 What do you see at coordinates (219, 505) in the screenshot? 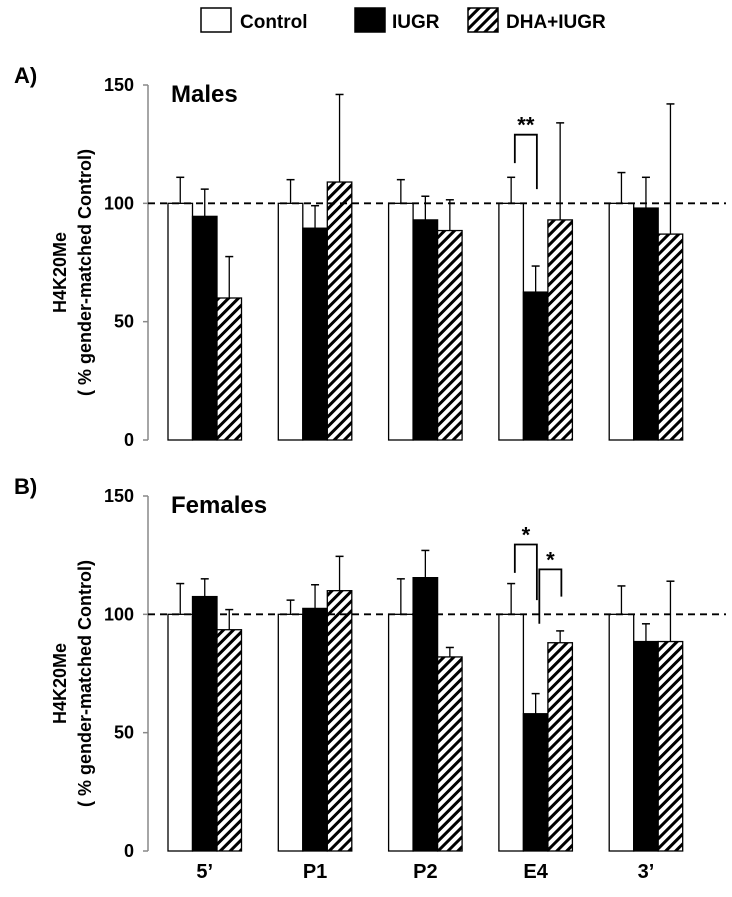
I see `panel-title: Females` at bounding box center [219, 505].